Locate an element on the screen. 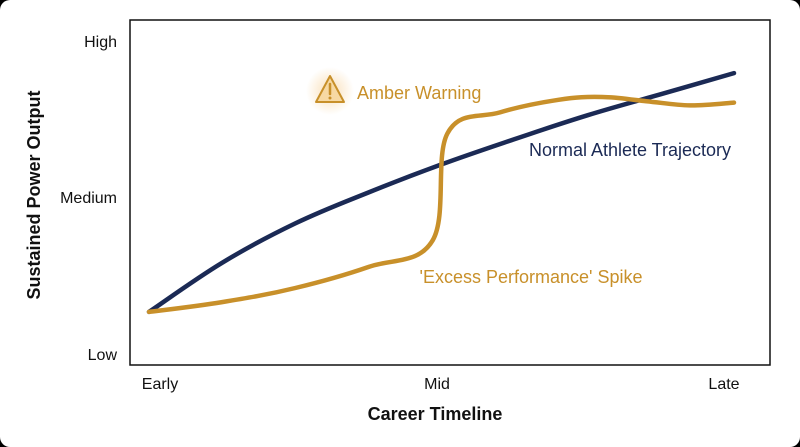 Image resolution: width=800 pixels, height=447 pixels. x-tick-early: Early is located at coordinates (160, 384).